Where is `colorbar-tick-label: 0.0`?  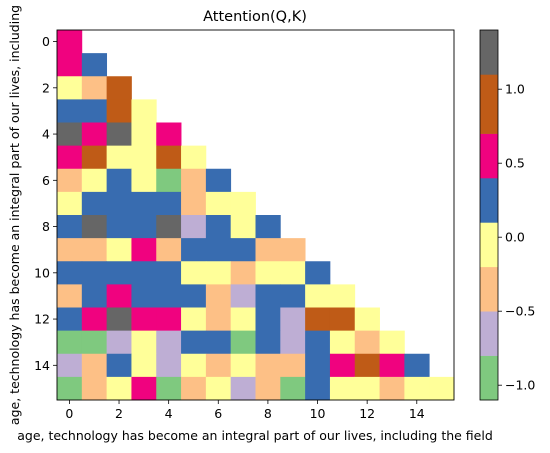 colorbar-tick-label: 0.0 is located at coordinates (515, 237).